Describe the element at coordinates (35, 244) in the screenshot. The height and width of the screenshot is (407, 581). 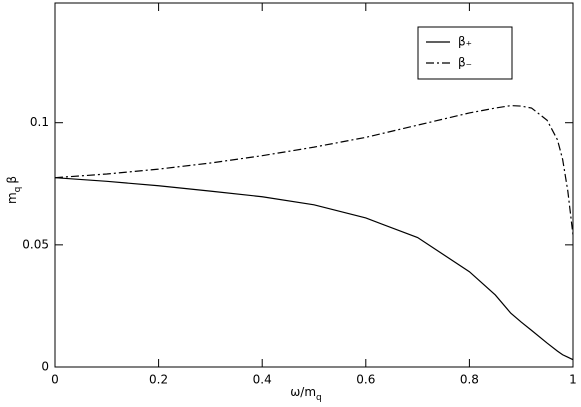
I see `y-tick-label: 0.05` at that location.